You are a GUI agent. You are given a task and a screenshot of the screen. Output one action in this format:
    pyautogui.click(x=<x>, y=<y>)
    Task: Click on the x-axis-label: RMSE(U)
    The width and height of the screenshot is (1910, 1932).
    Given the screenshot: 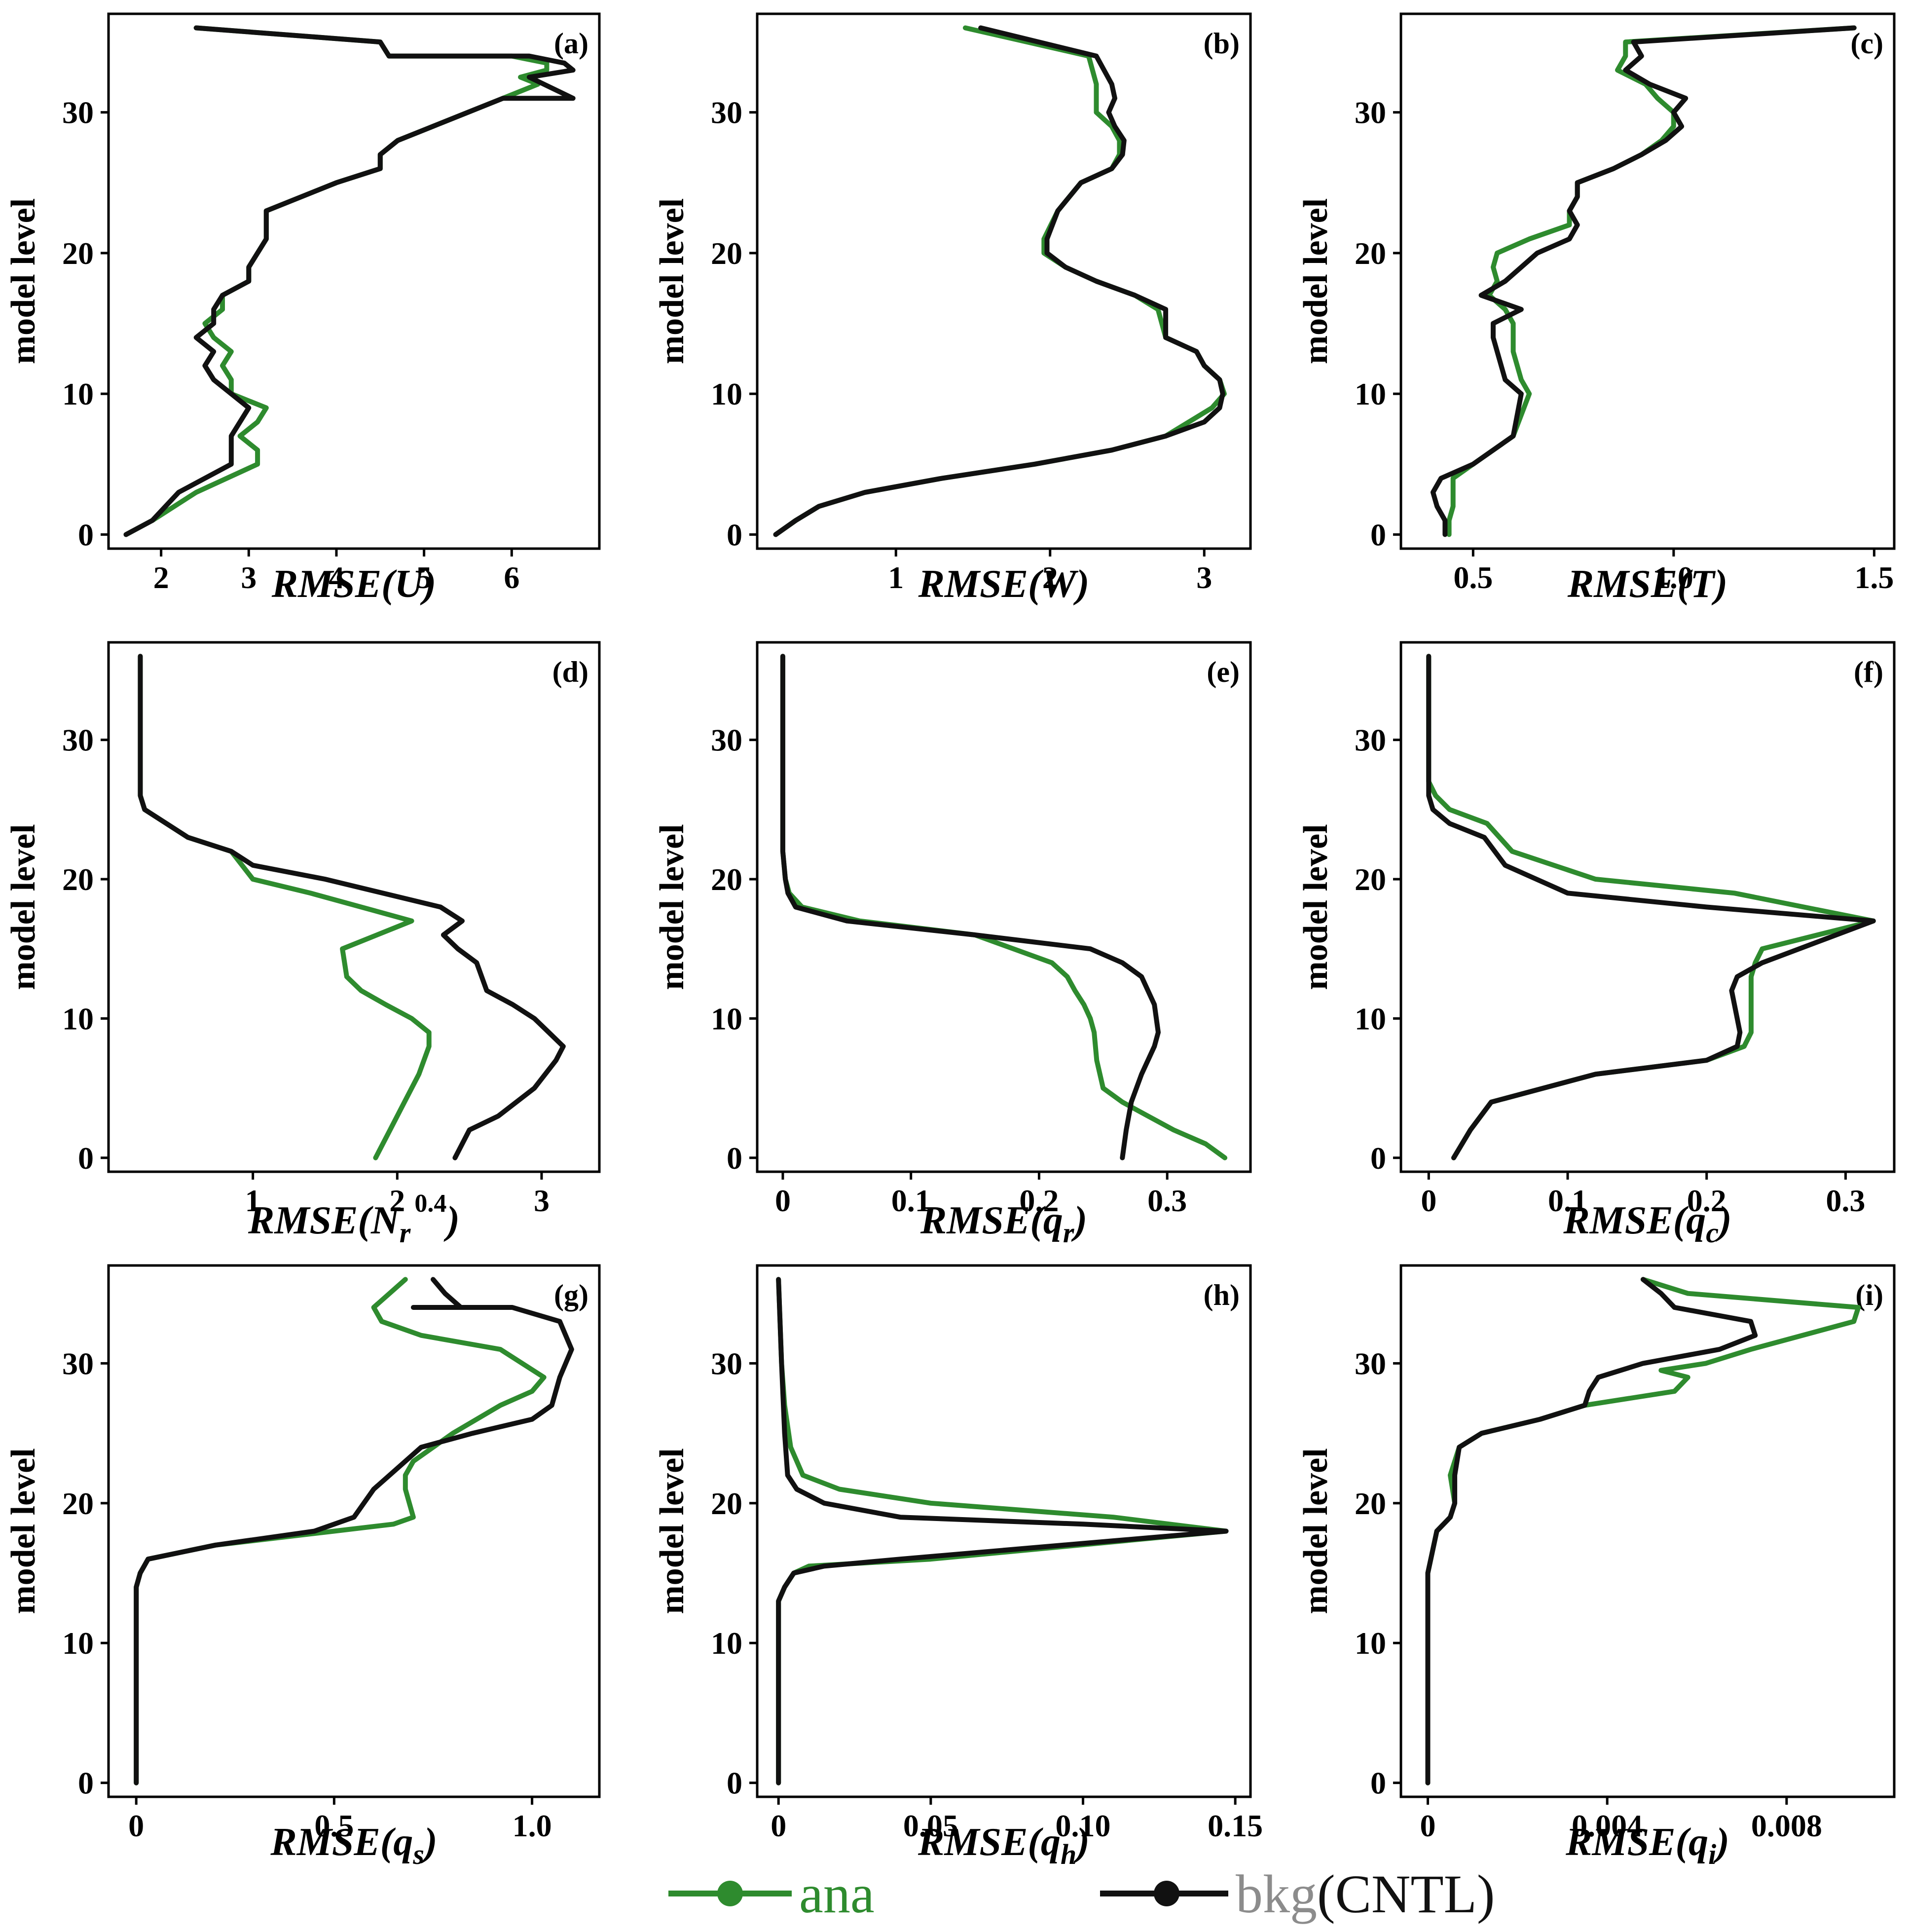 What is the action you would take?
    pyautogui.click(x=353, y=584)
    